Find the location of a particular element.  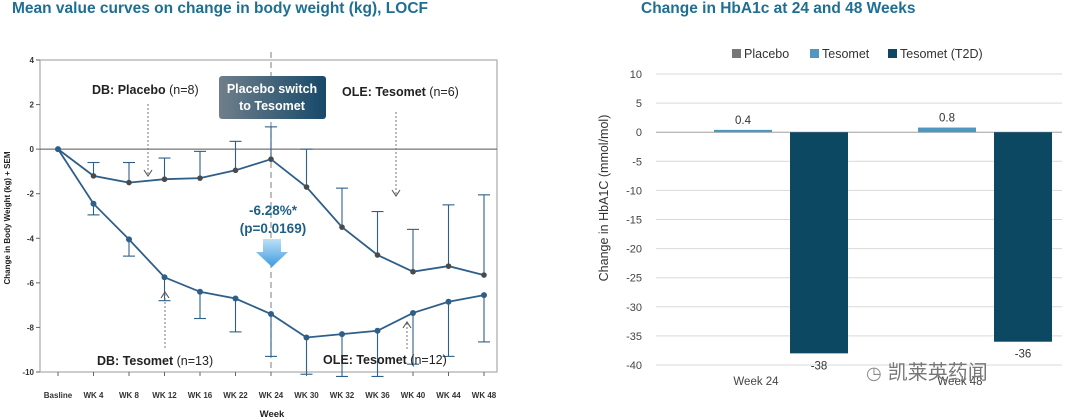

db-placebo-arrow-head is located at coordinates (148, 173).